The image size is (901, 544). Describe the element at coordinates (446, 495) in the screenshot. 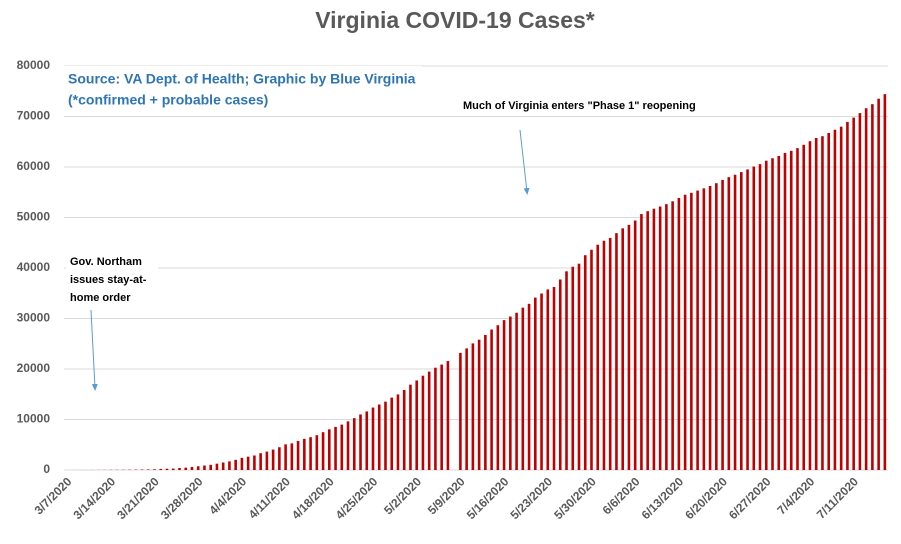

I see `x-tick-label: 5/9/2020` at that location.